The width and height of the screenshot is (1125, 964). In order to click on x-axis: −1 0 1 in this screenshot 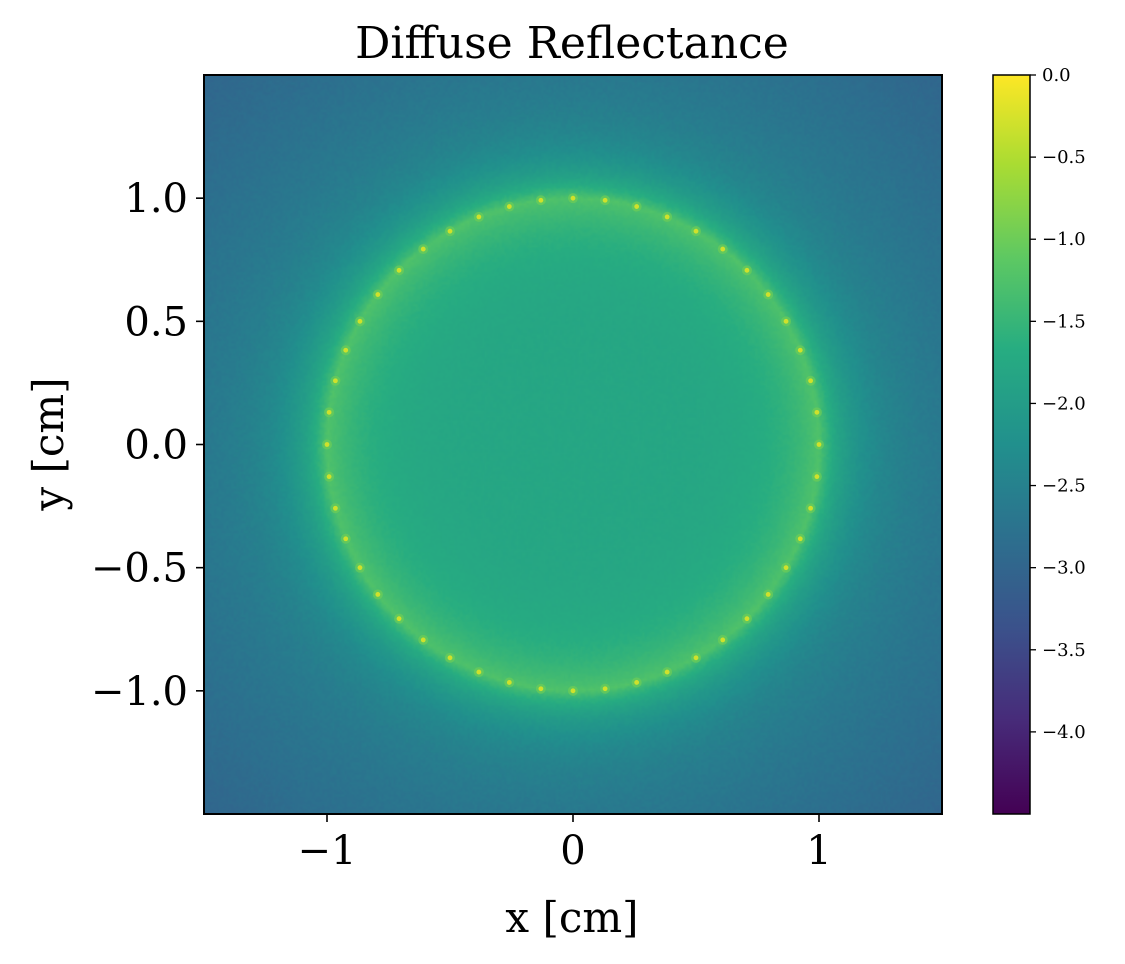, I will do `click(565, 844)`.